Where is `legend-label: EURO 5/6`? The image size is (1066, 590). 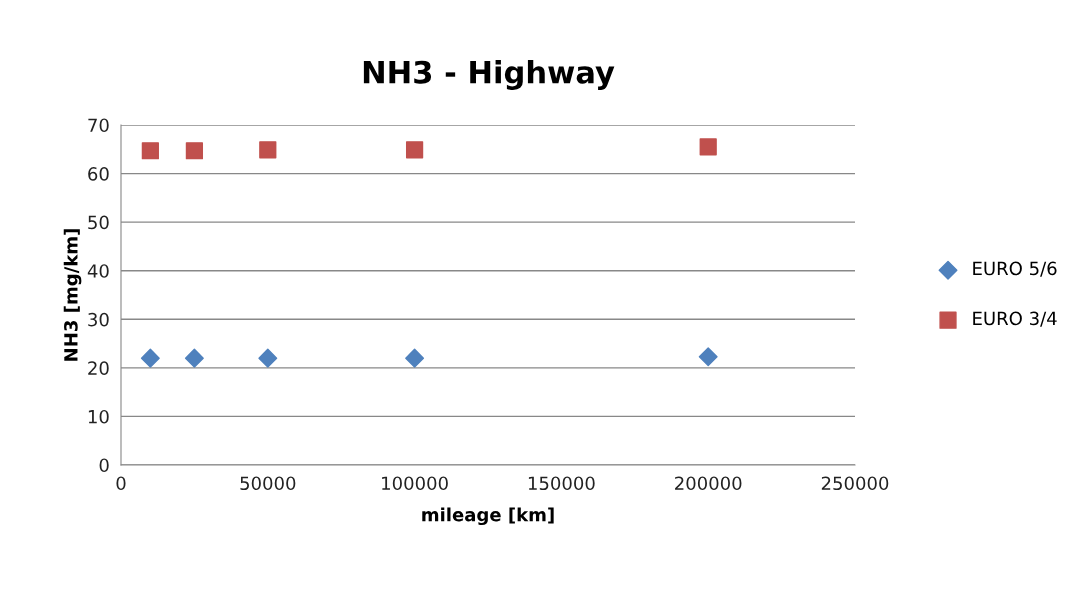
legend-label: EURO 5/6 is located at coordinates (1015, 269).